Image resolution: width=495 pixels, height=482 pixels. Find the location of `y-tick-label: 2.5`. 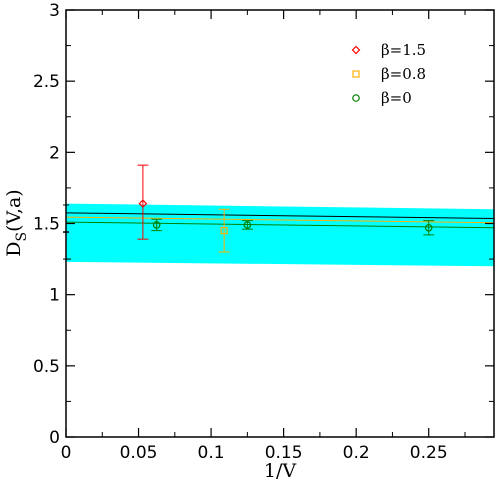

y-tick-label: 2.5 is located at coordinates (46, 82).